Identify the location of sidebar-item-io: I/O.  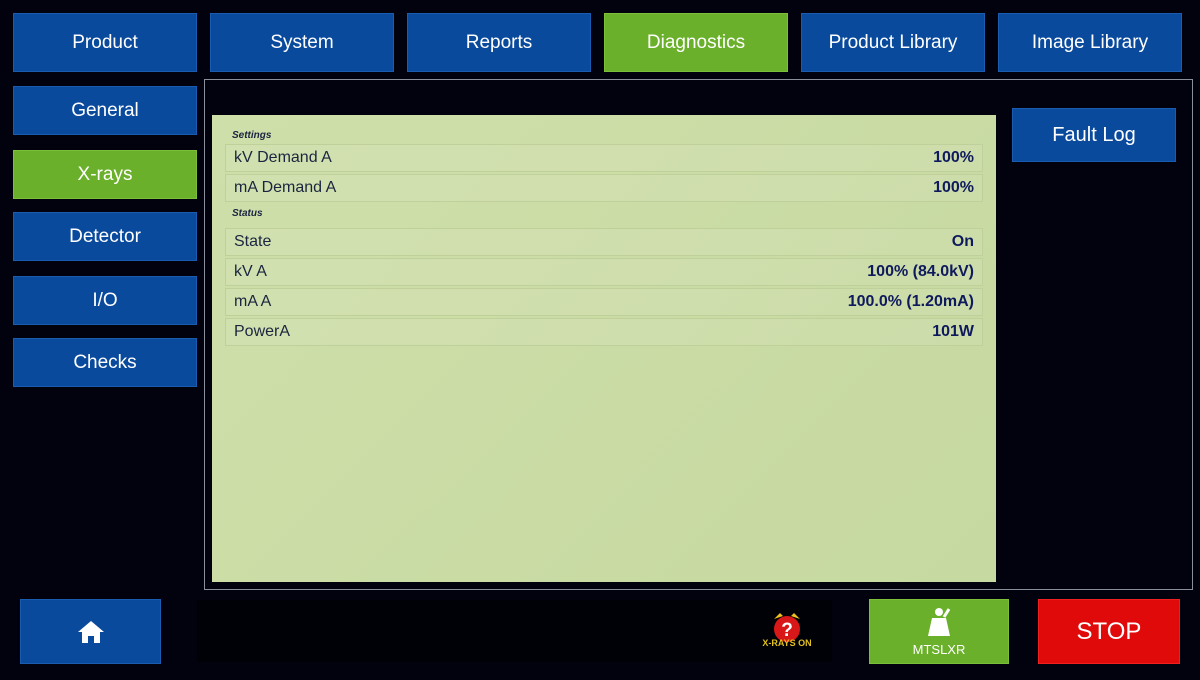
(105, 300).